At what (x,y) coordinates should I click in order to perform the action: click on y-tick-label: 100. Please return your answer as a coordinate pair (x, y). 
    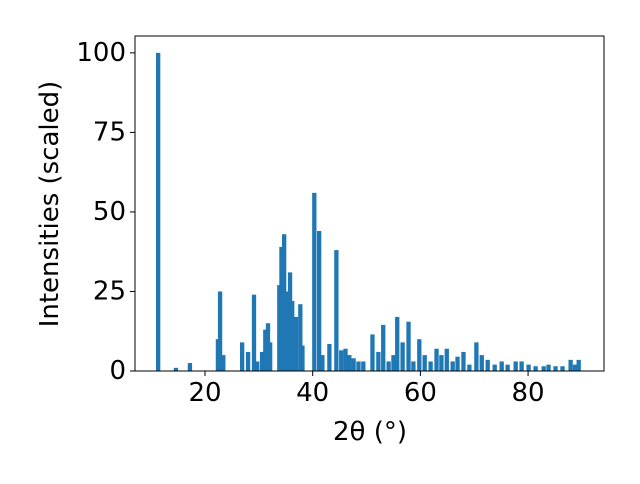
    Looking at the image, I should click on (101, 53).